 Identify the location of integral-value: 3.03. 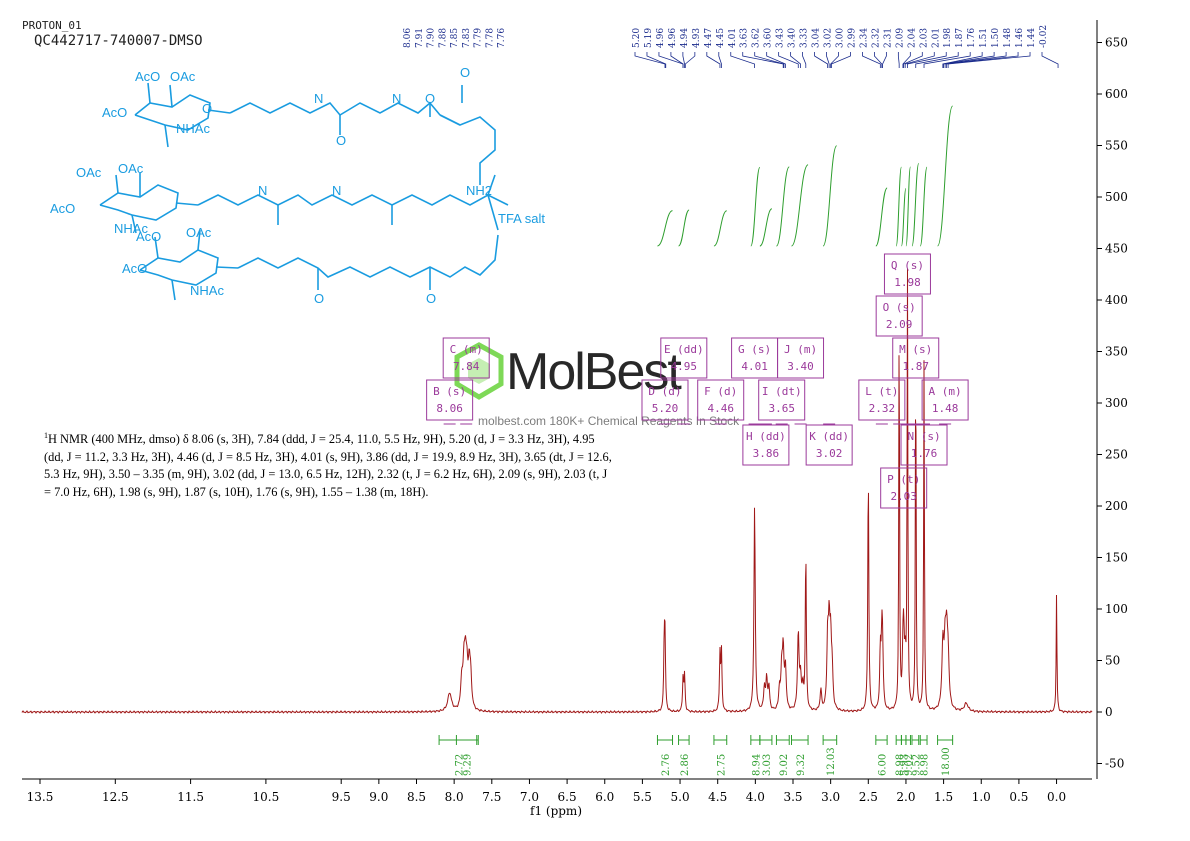
(767, 765).